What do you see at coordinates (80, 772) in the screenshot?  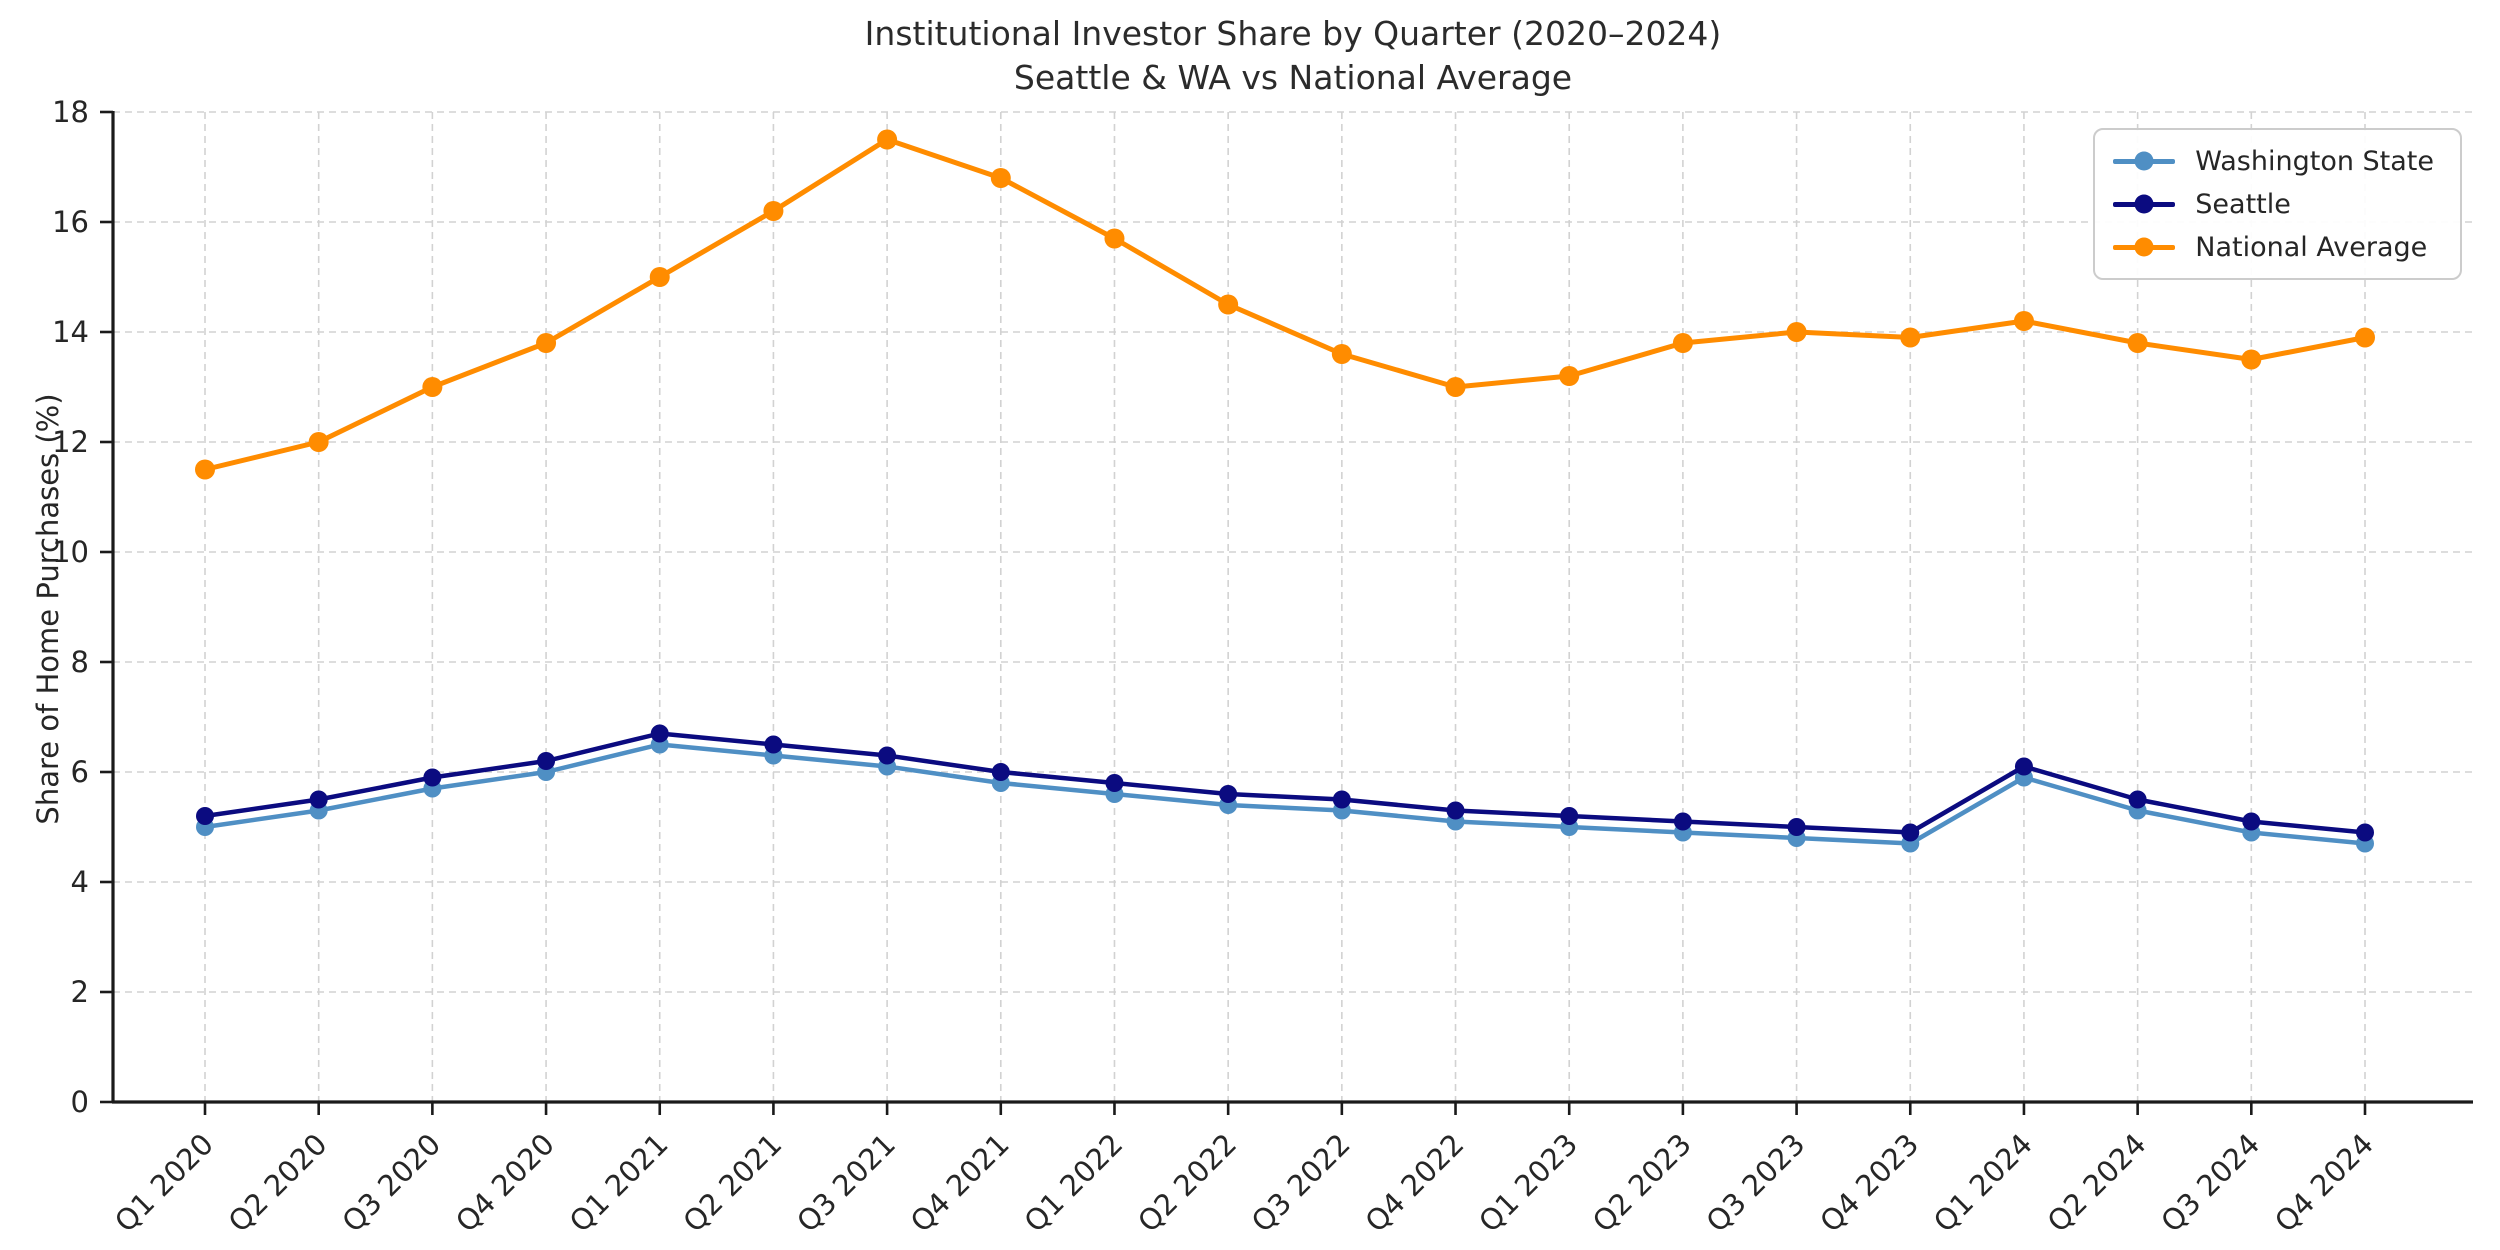 I see `y-tick-label: 6` at bounding box center [80, 772].